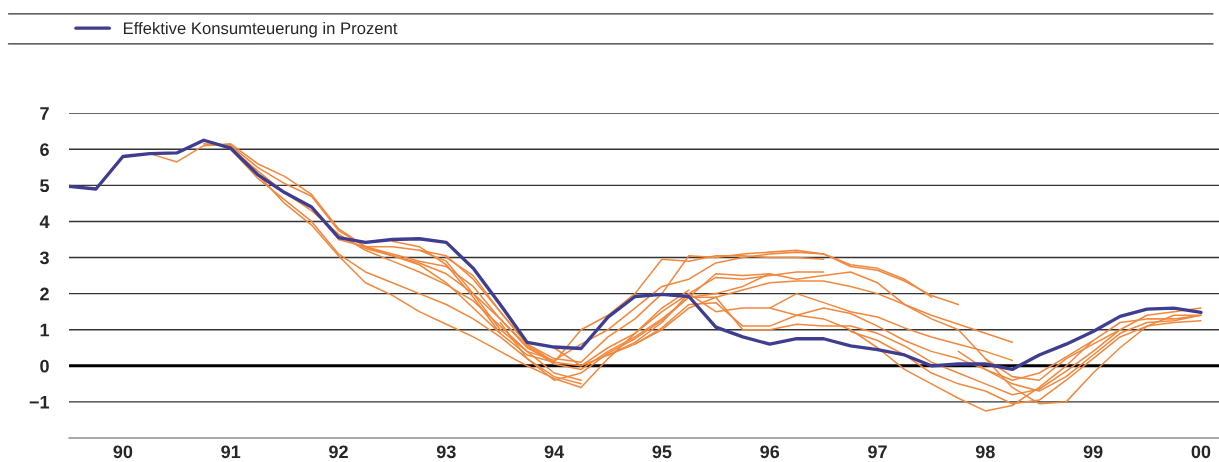 This screenshot has height=462, width=1219. Describe the element at coordinates (231, 452) in the screenshot. I see `x-tick-label: 91` at that location.